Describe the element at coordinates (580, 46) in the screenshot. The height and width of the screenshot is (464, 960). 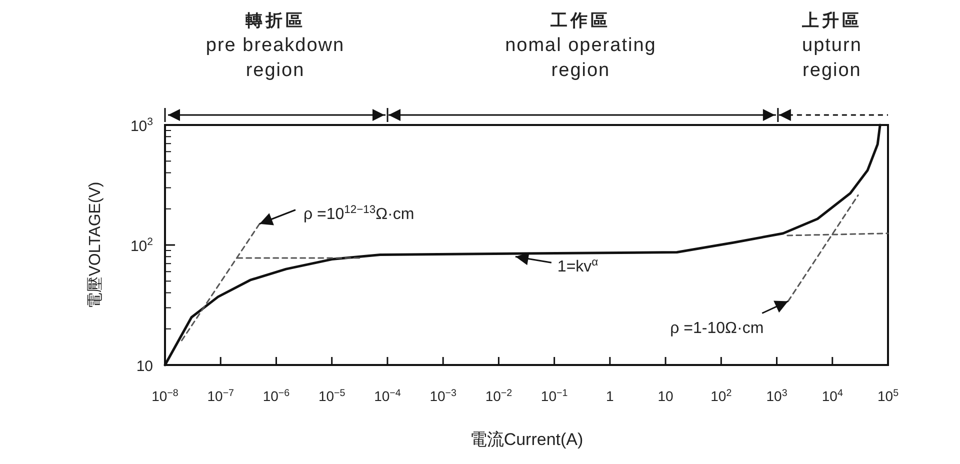
I see `text: 工作區 nomal operating region` at that location.